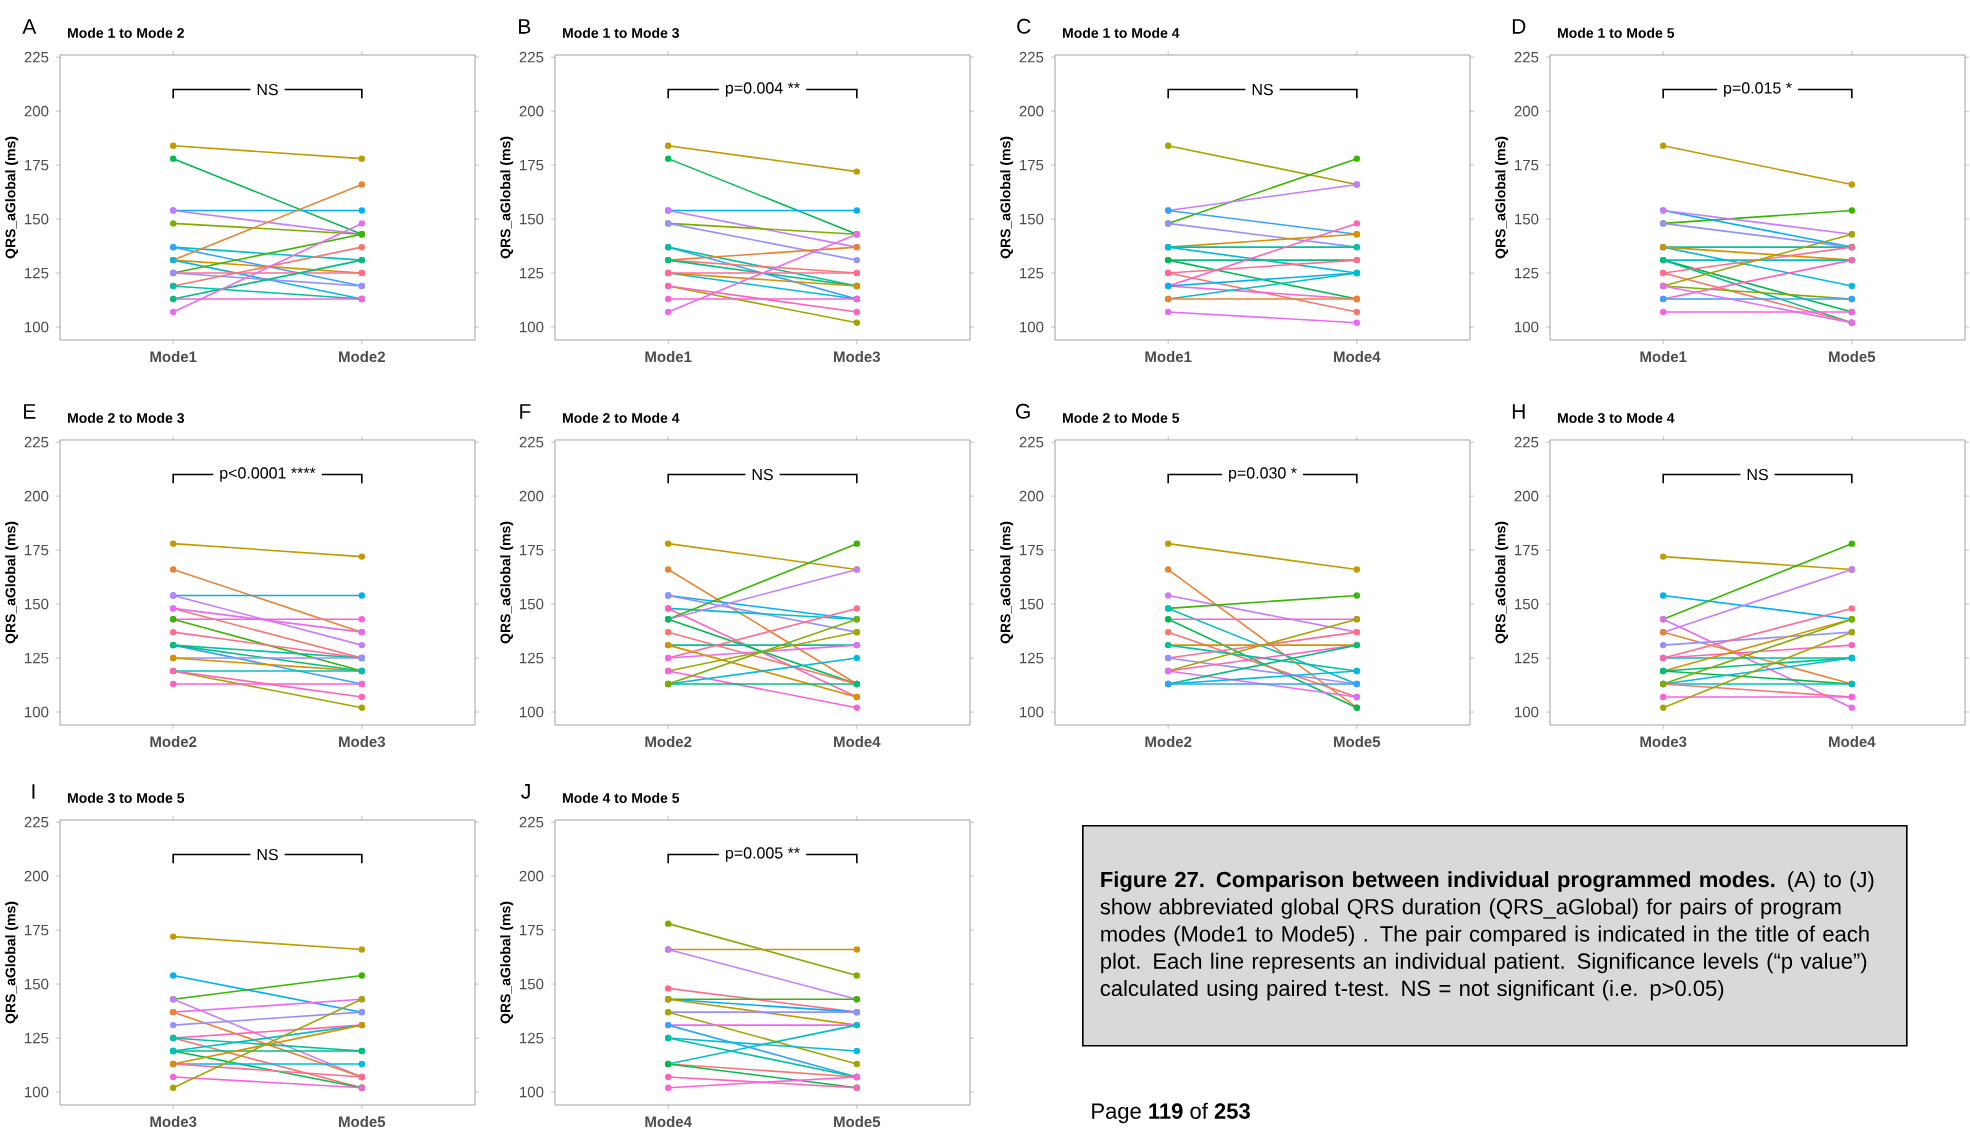 This screenshot has height=1134, width=1970. I want to click on chart-title: Mode 3 to Mode 4, so click(1616, 417).